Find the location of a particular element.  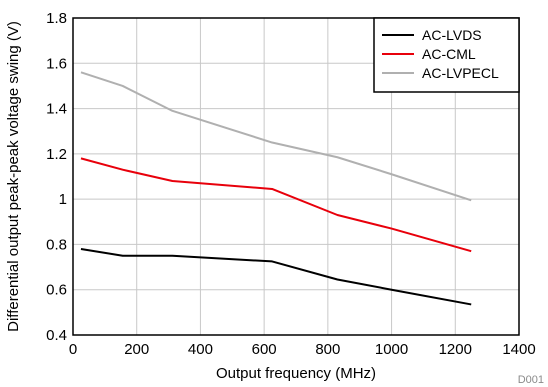

y-tick-label: 0.4 is located at coordinates (56, 335).